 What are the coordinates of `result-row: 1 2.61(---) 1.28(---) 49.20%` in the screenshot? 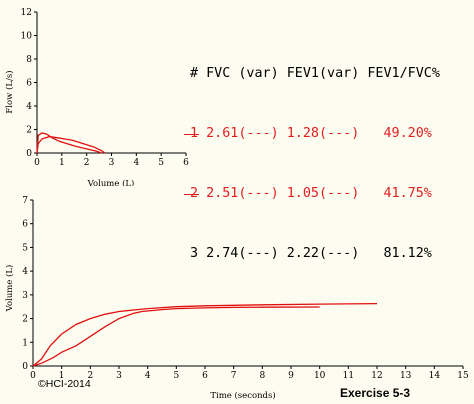 It's located at (311, 134).